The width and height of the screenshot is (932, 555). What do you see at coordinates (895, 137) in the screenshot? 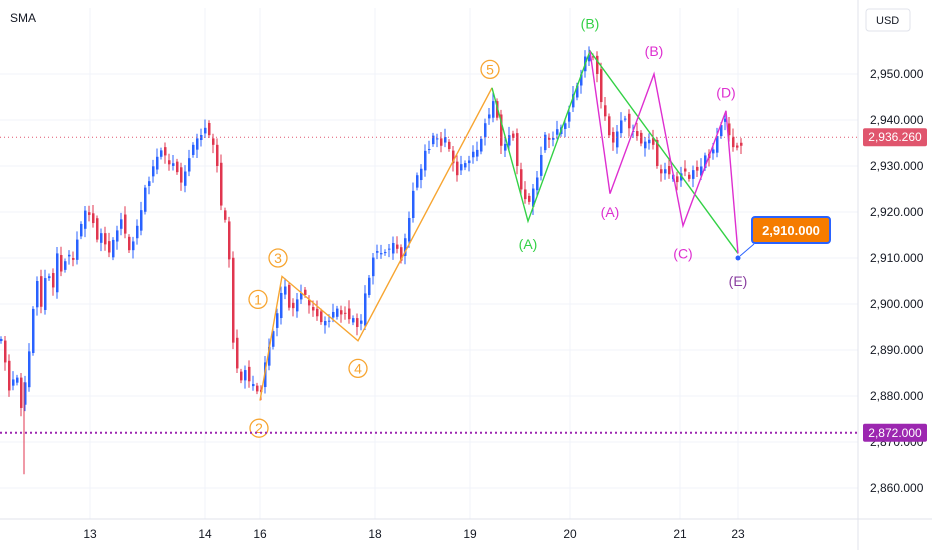
I see `current-price-tag-box` at bounding box center [895, 137].